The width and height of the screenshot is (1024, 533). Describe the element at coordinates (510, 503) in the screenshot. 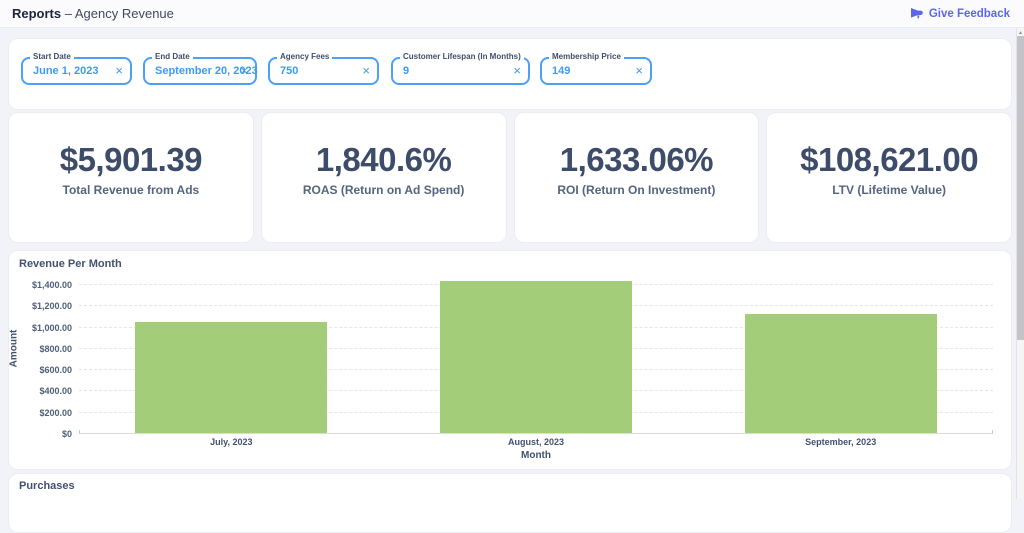

I see `purchases-card: Purchases` at that location.